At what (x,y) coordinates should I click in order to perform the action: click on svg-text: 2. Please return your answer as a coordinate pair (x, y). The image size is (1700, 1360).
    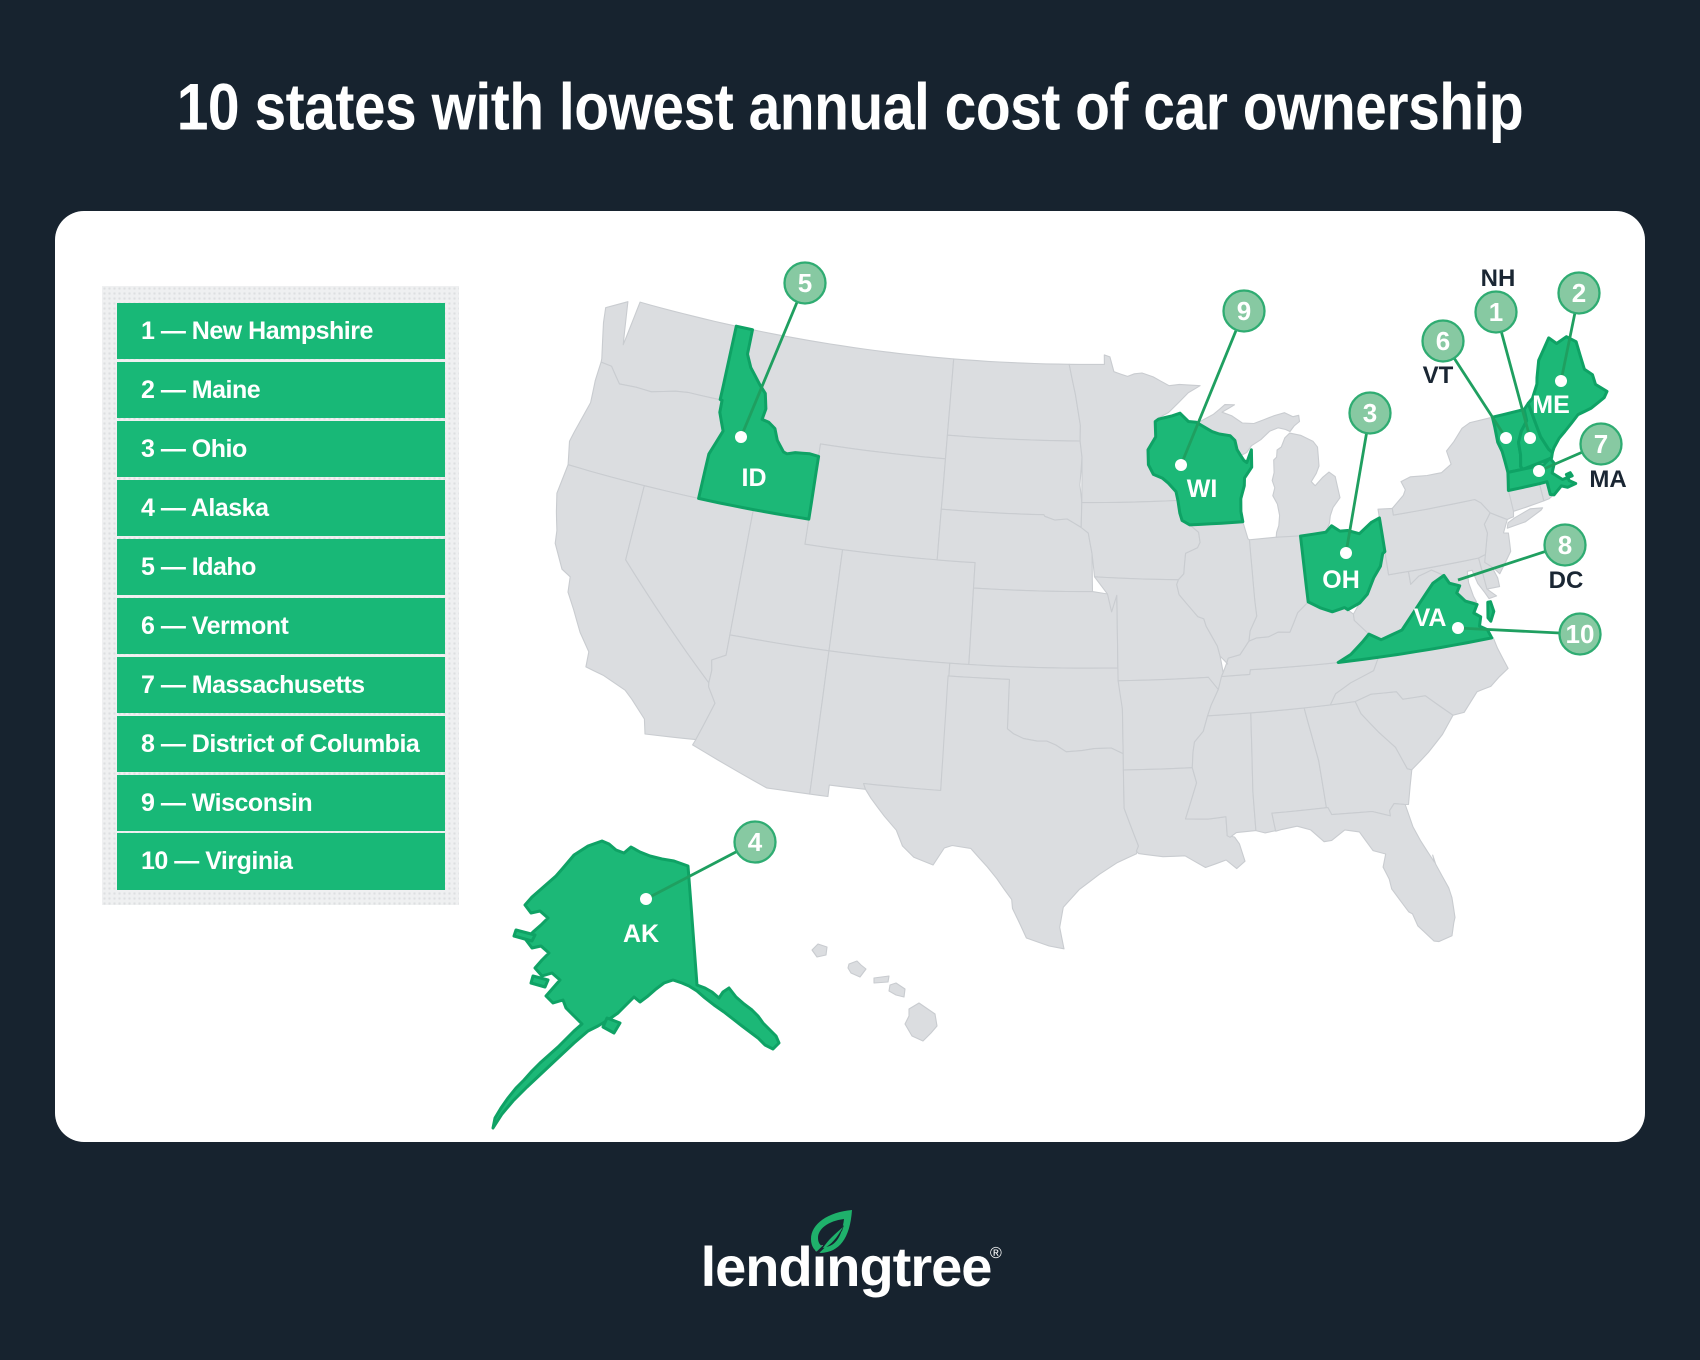
    Looking at the image, I should click on (1579, 293).